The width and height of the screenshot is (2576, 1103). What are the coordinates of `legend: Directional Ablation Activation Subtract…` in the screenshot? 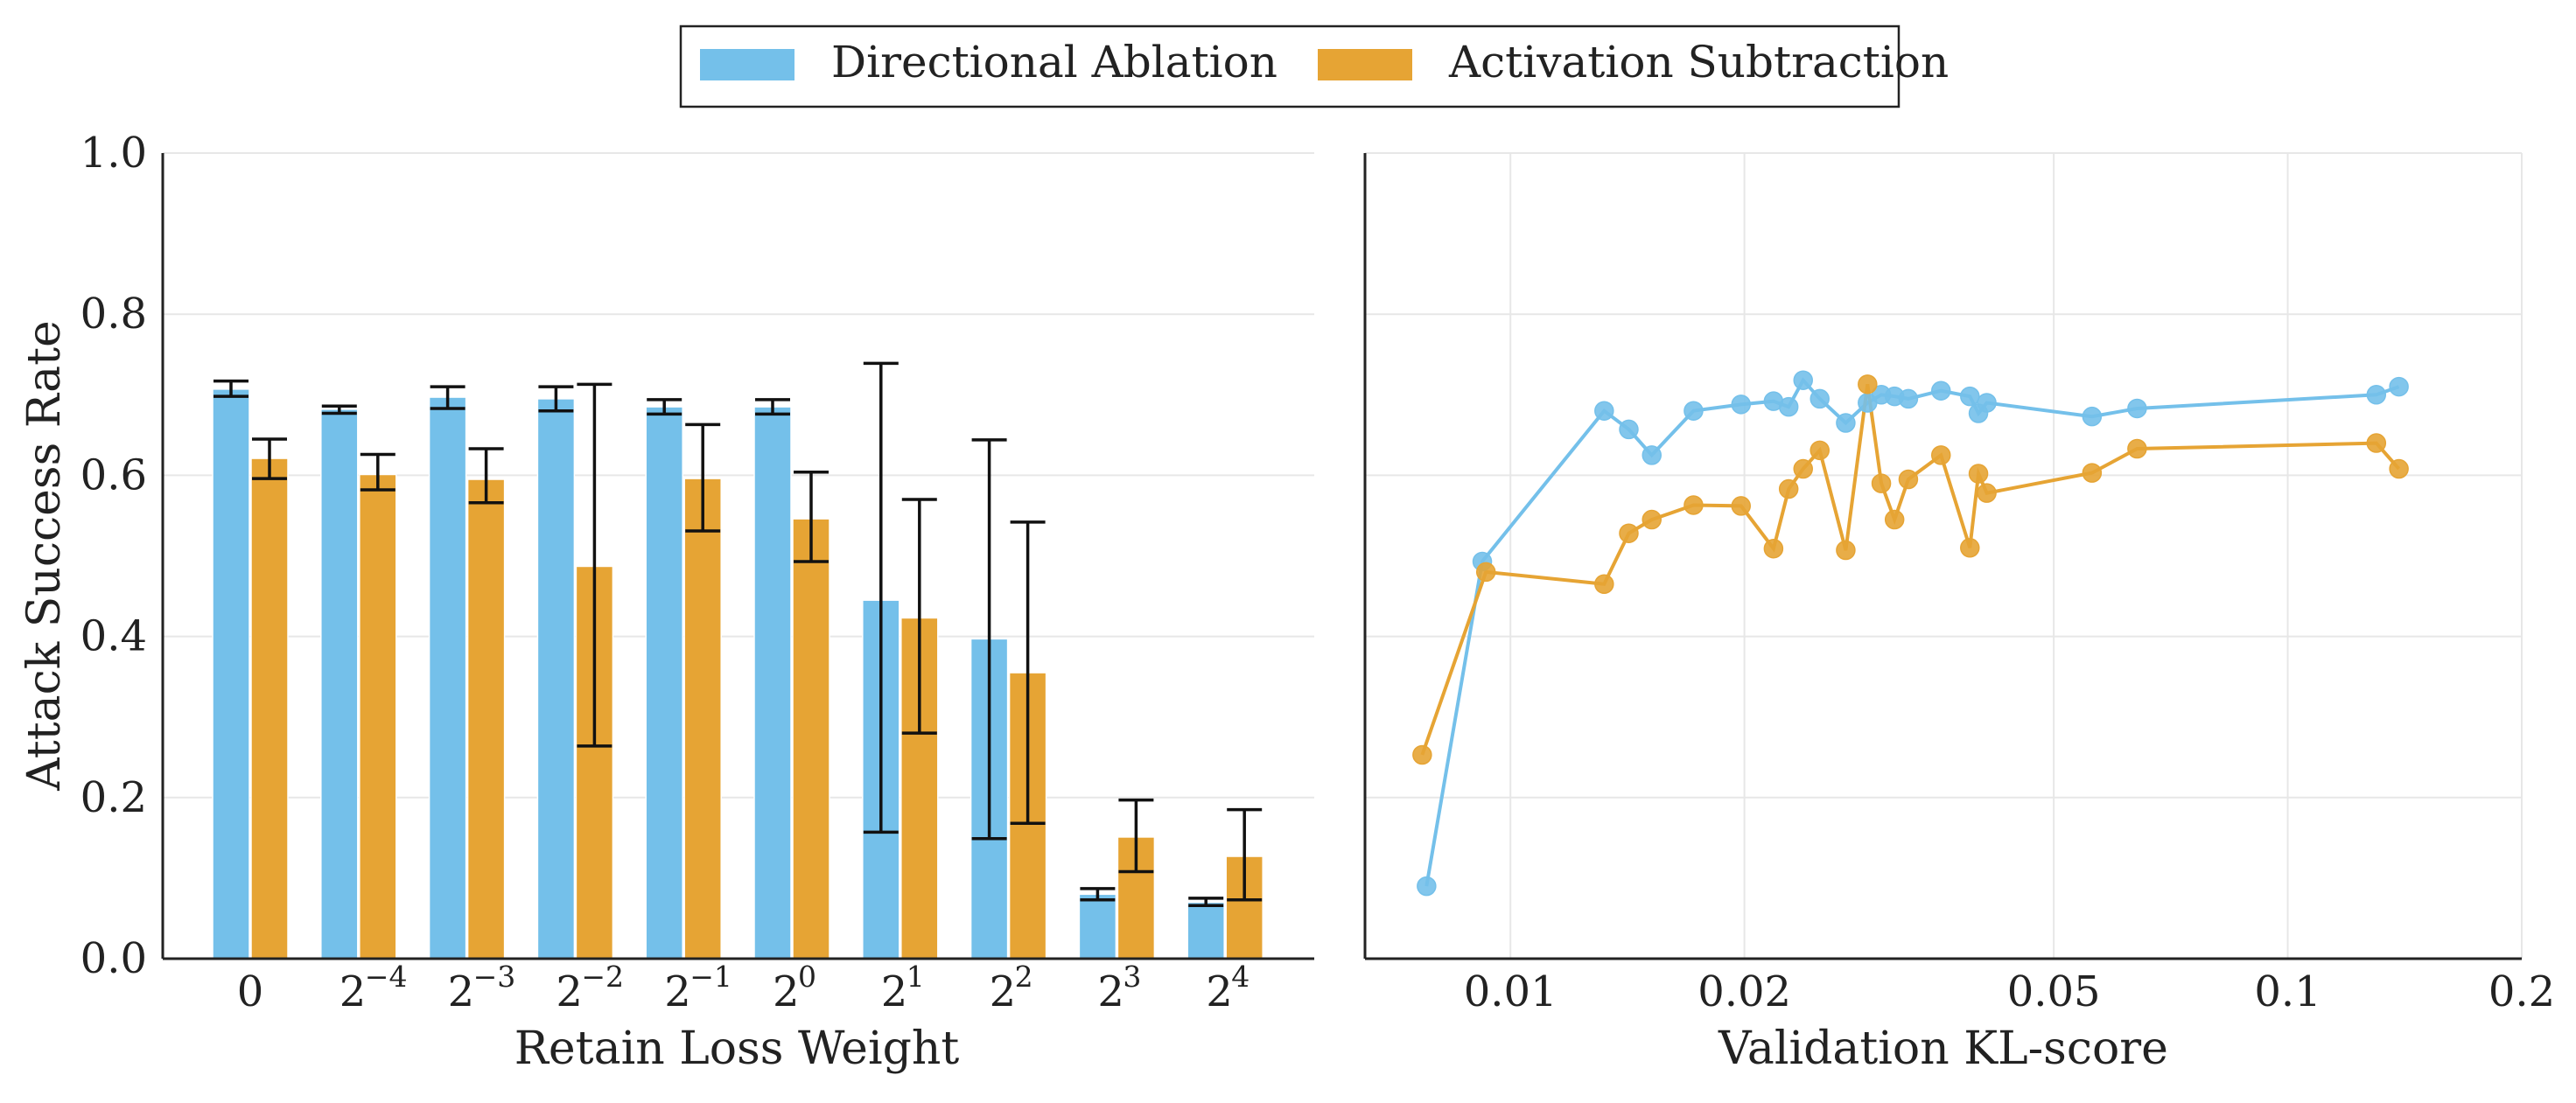 It's located at (1314, 66).